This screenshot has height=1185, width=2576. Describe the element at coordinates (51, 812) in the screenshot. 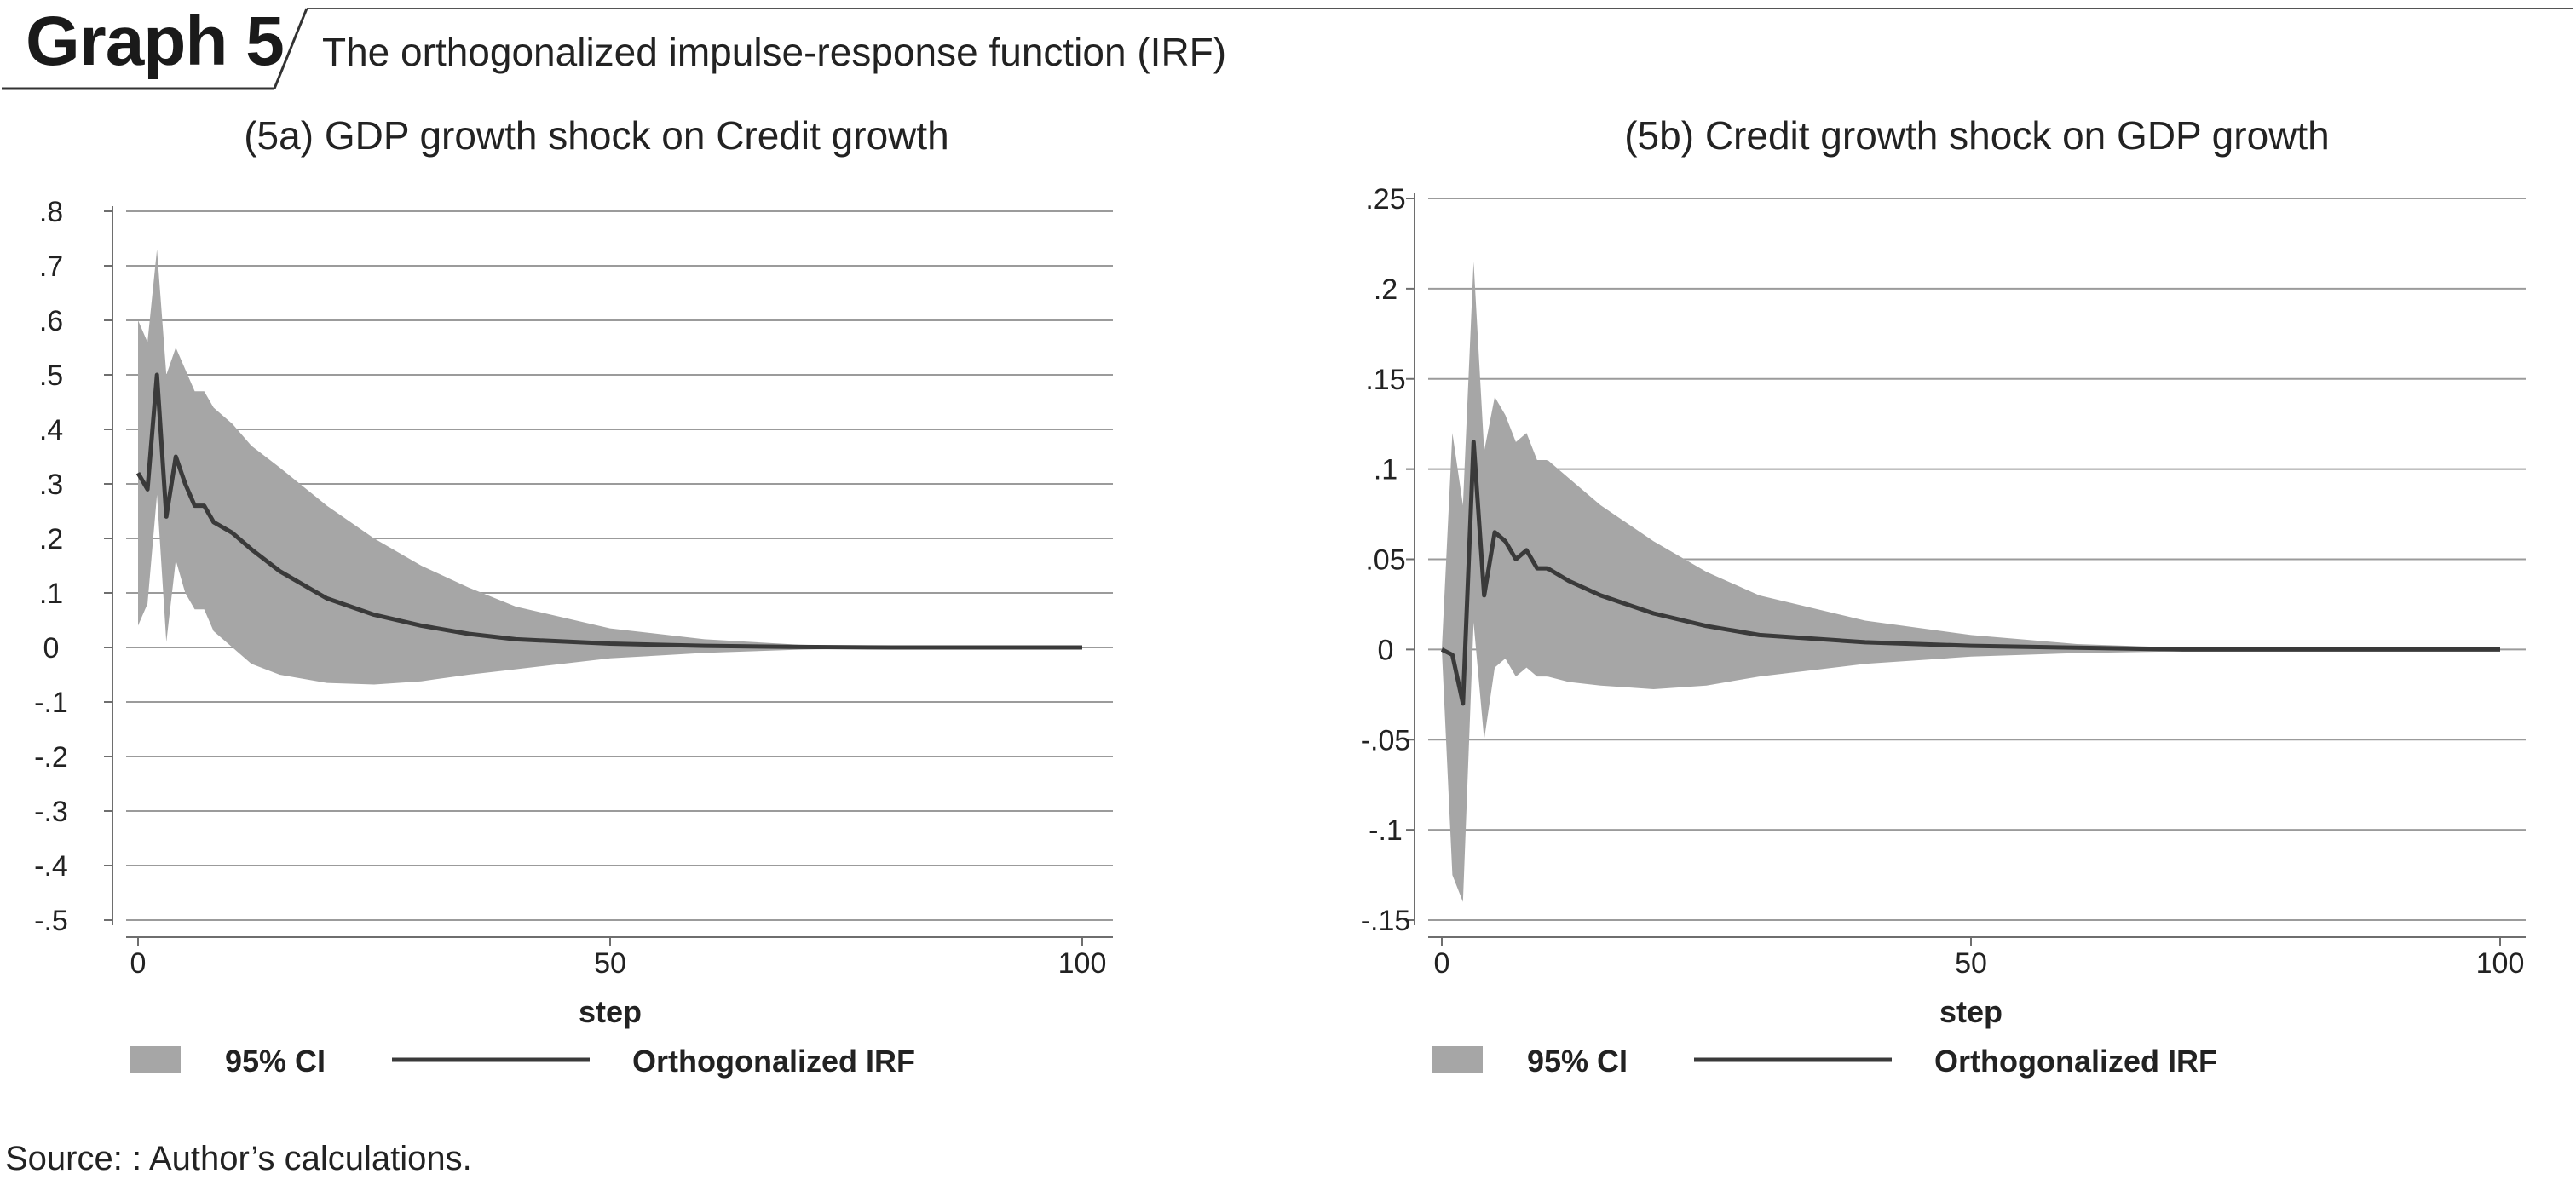

I see `chart-5a-y-tick-label: -.3` at that location.